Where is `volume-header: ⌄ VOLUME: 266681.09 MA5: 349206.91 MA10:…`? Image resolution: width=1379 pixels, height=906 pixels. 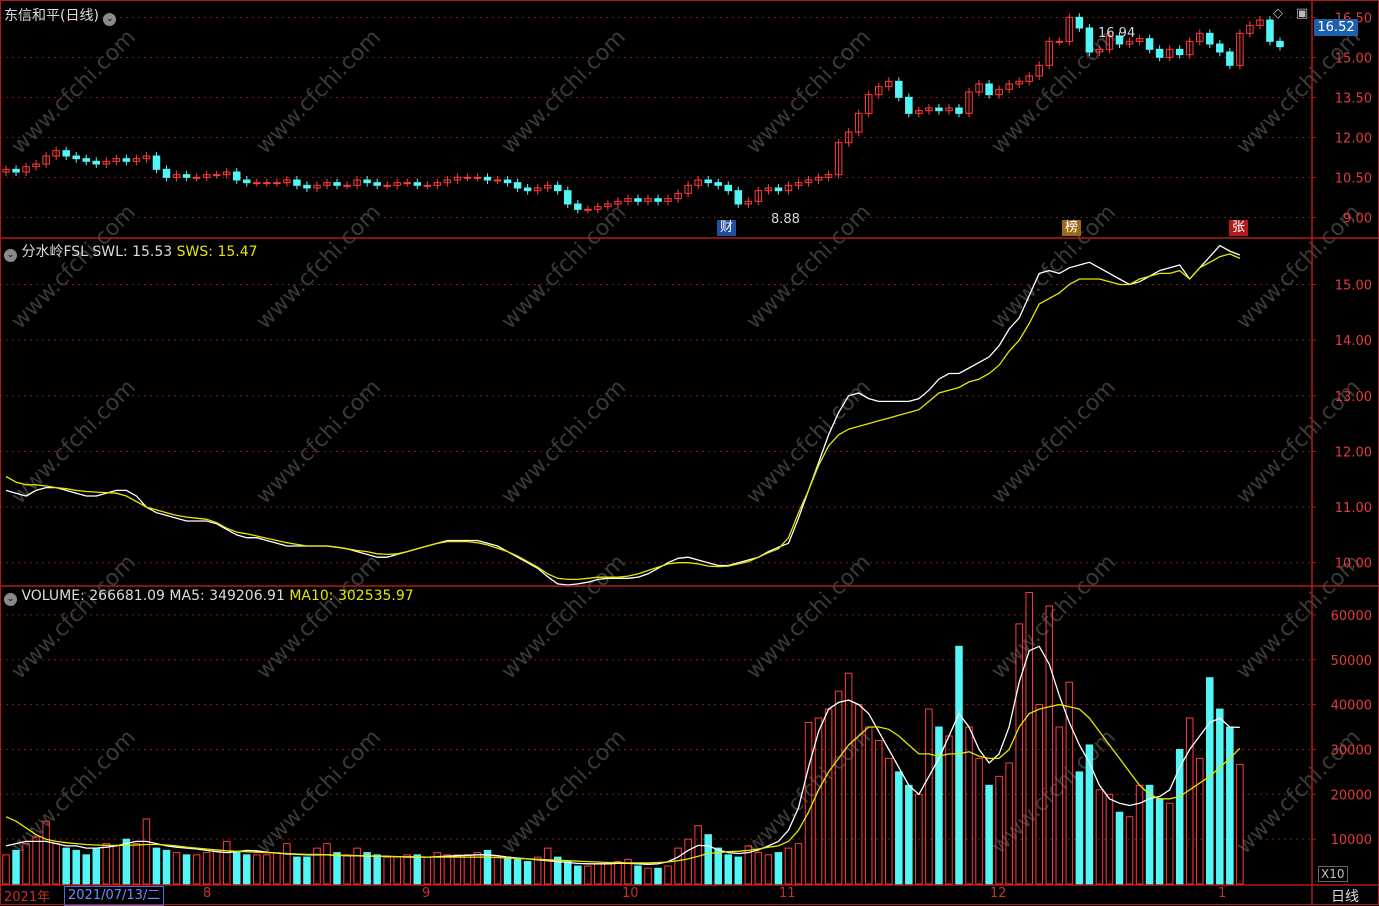 volume-header: ⌄ VOLUME: 266681.09 MA5: 349206.91 MA10:… is located at coordinates (209, 597).